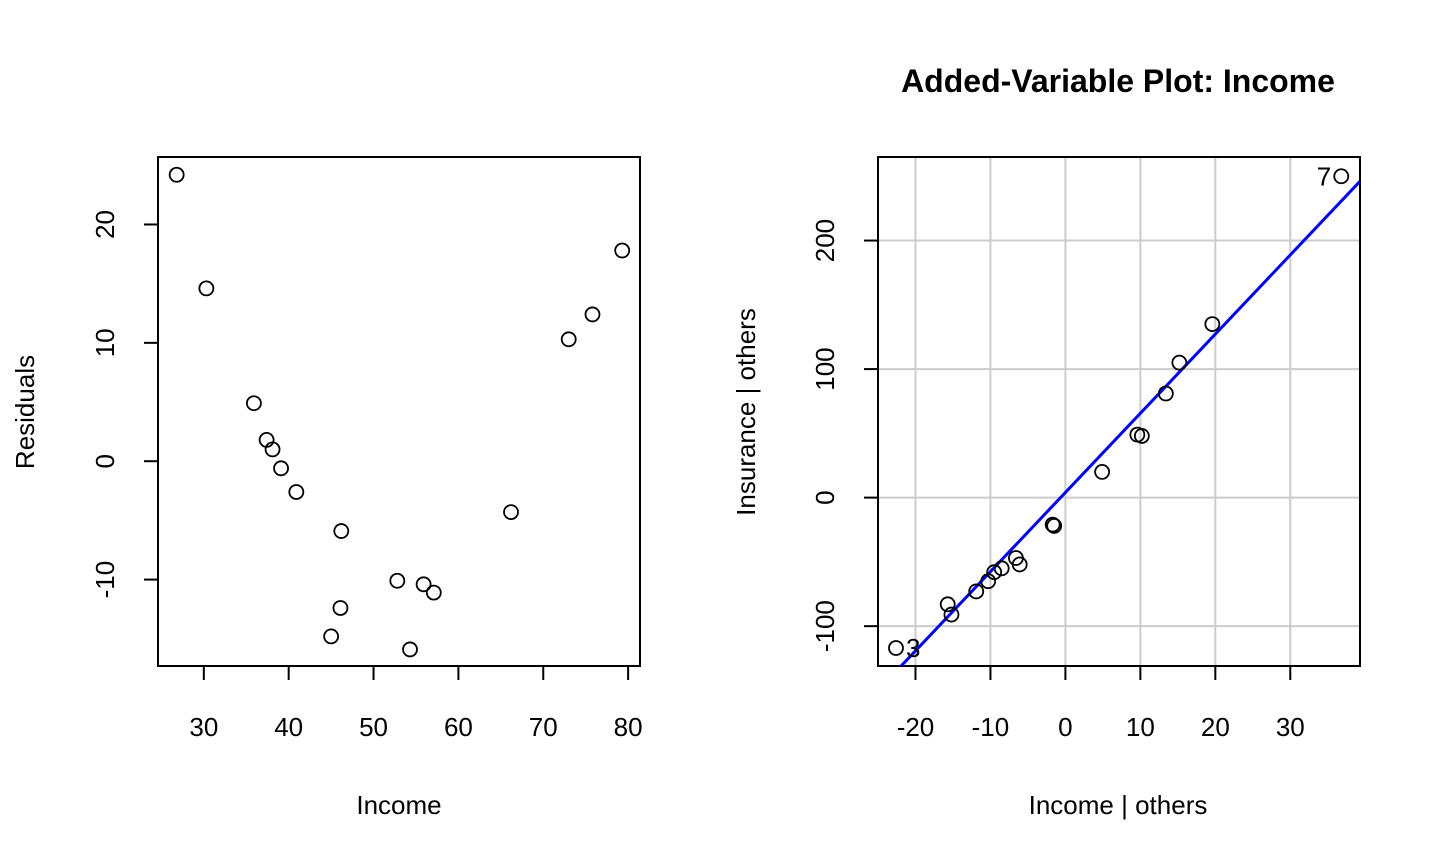  I want to click on x-tick-label: 0, so click(1065, 727).